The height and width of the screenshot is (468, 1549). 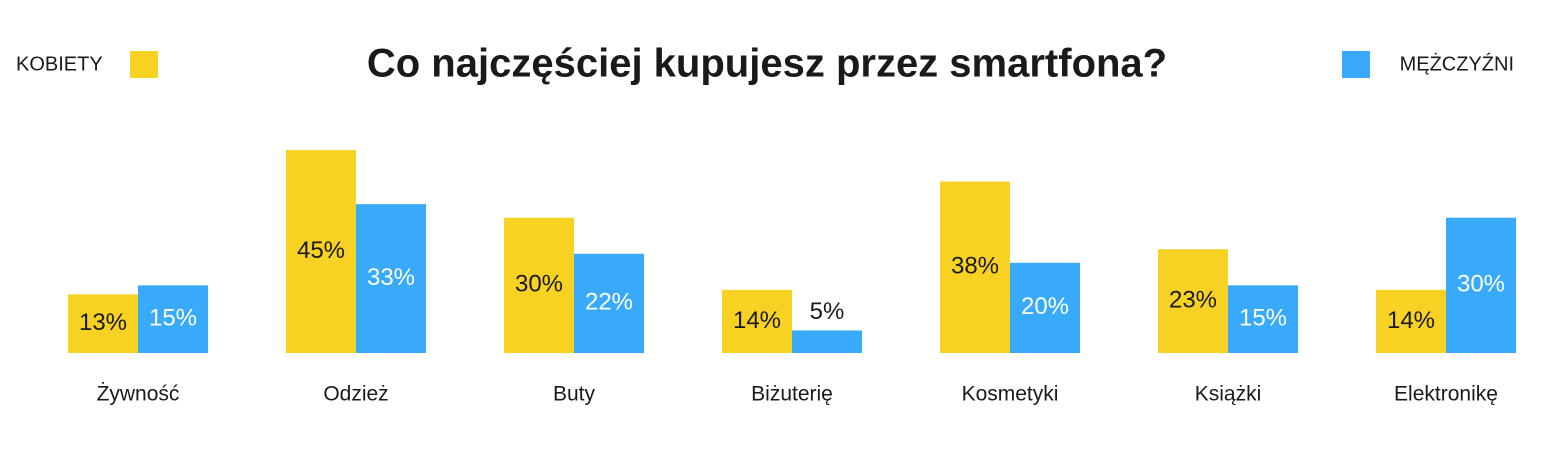 What do you see at coordinates (574, 394) in the screenshot?
I see `x-tick-label: Buty` at bounding box center [574, 394].